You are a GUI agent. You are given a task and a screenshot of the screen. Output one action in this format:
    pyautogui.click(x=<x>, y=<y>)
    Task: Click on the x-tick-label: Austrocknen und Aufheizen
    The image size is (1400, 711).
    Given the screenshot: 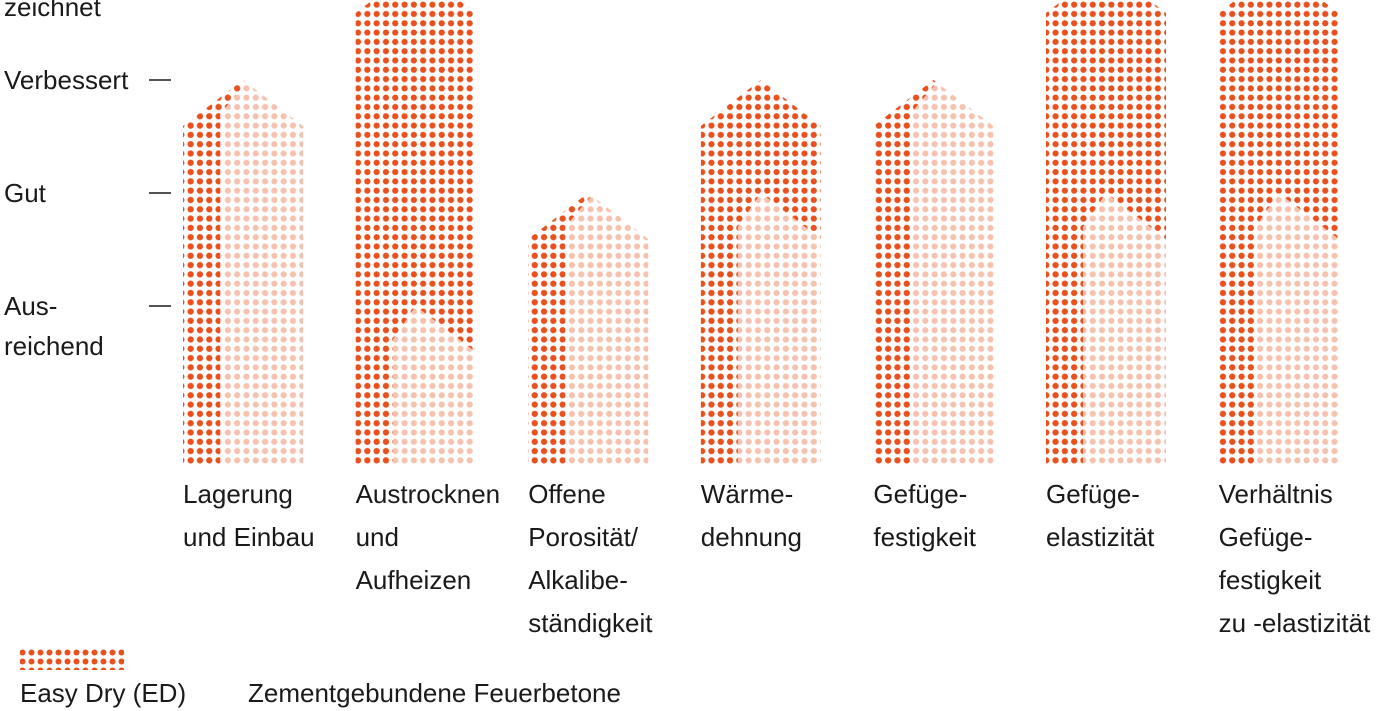 What is the action you would take?
    pyautogui.click(x=428, y=537)
    